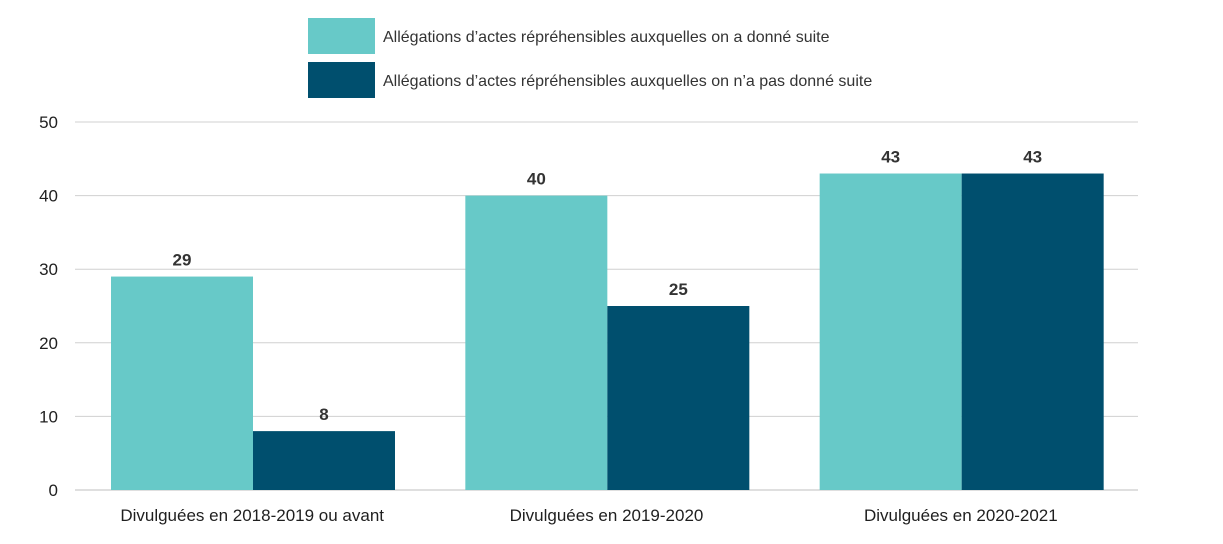 The width and height of the screenshot is (1223, 544). I want to click on y-tick-label: 0, so click(53, 490).